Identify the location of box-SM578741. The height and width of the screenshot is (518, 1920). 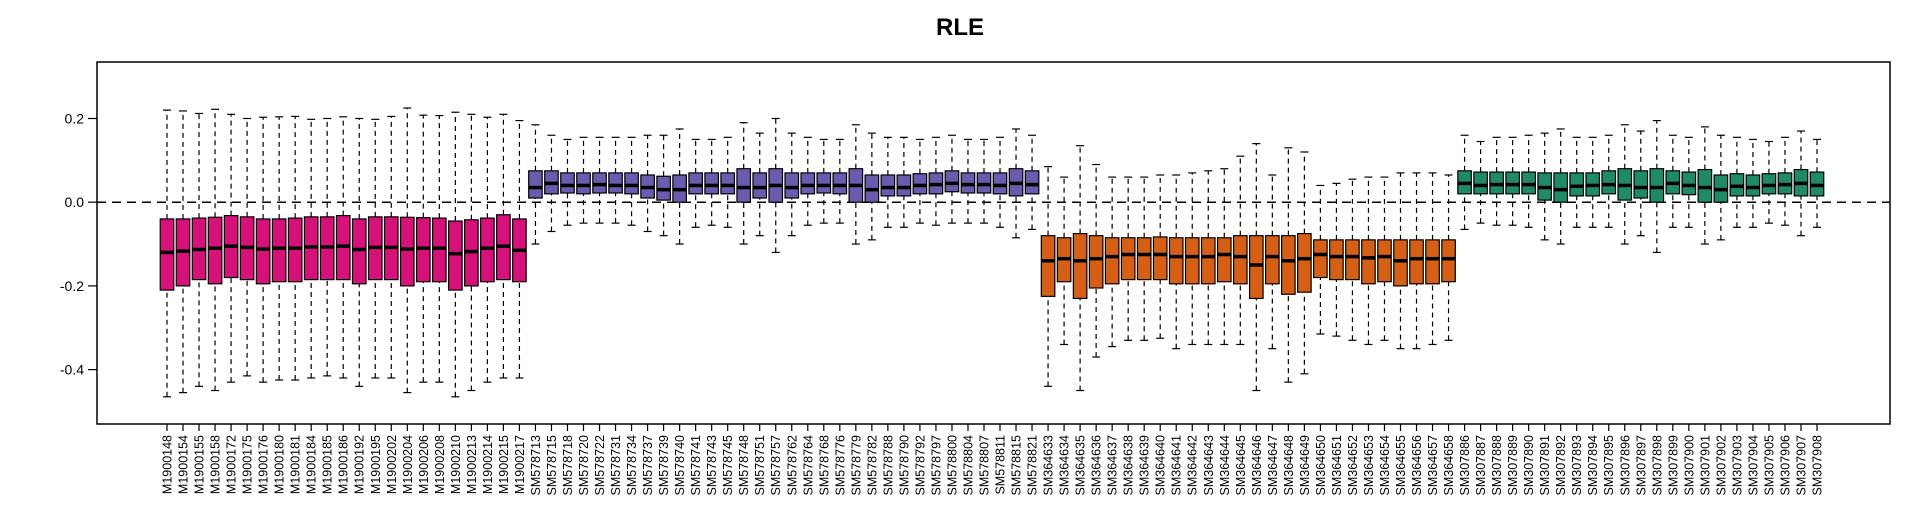
(695, 183).